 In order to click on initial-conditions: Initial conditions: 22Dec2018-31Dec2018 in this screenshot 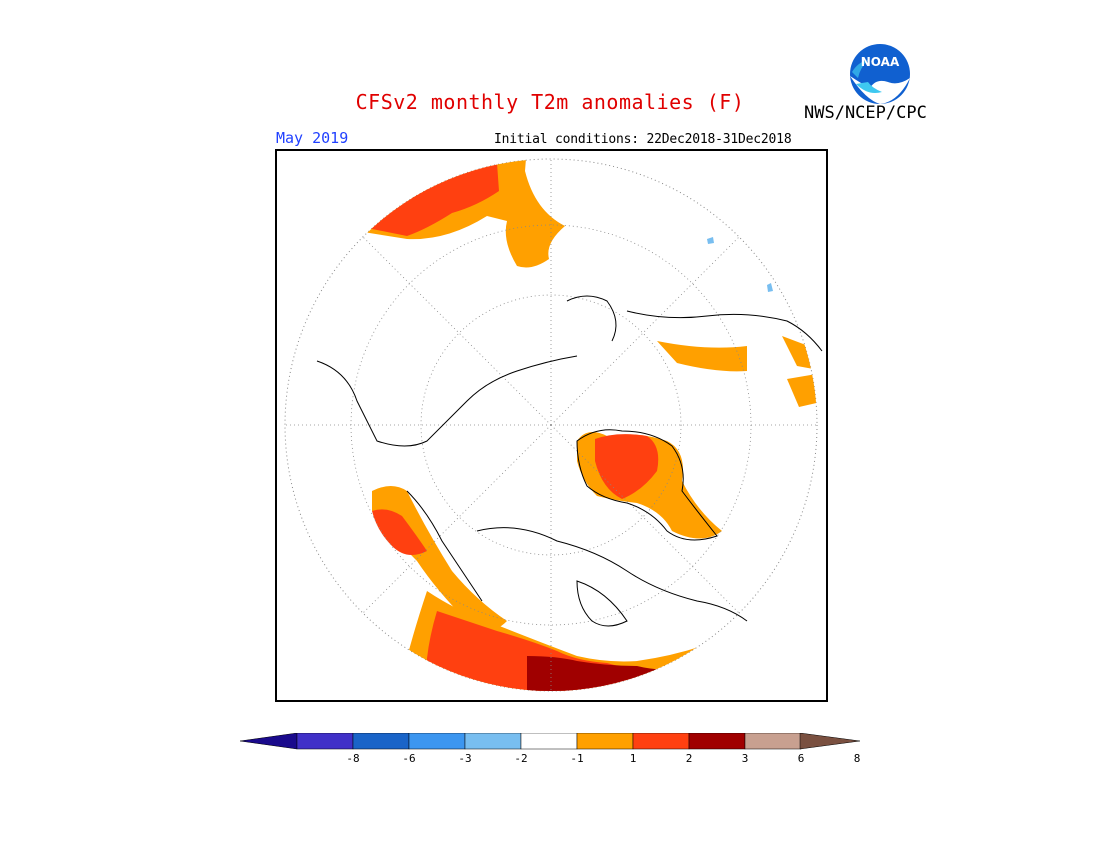, I will do `click(643, 139)`.